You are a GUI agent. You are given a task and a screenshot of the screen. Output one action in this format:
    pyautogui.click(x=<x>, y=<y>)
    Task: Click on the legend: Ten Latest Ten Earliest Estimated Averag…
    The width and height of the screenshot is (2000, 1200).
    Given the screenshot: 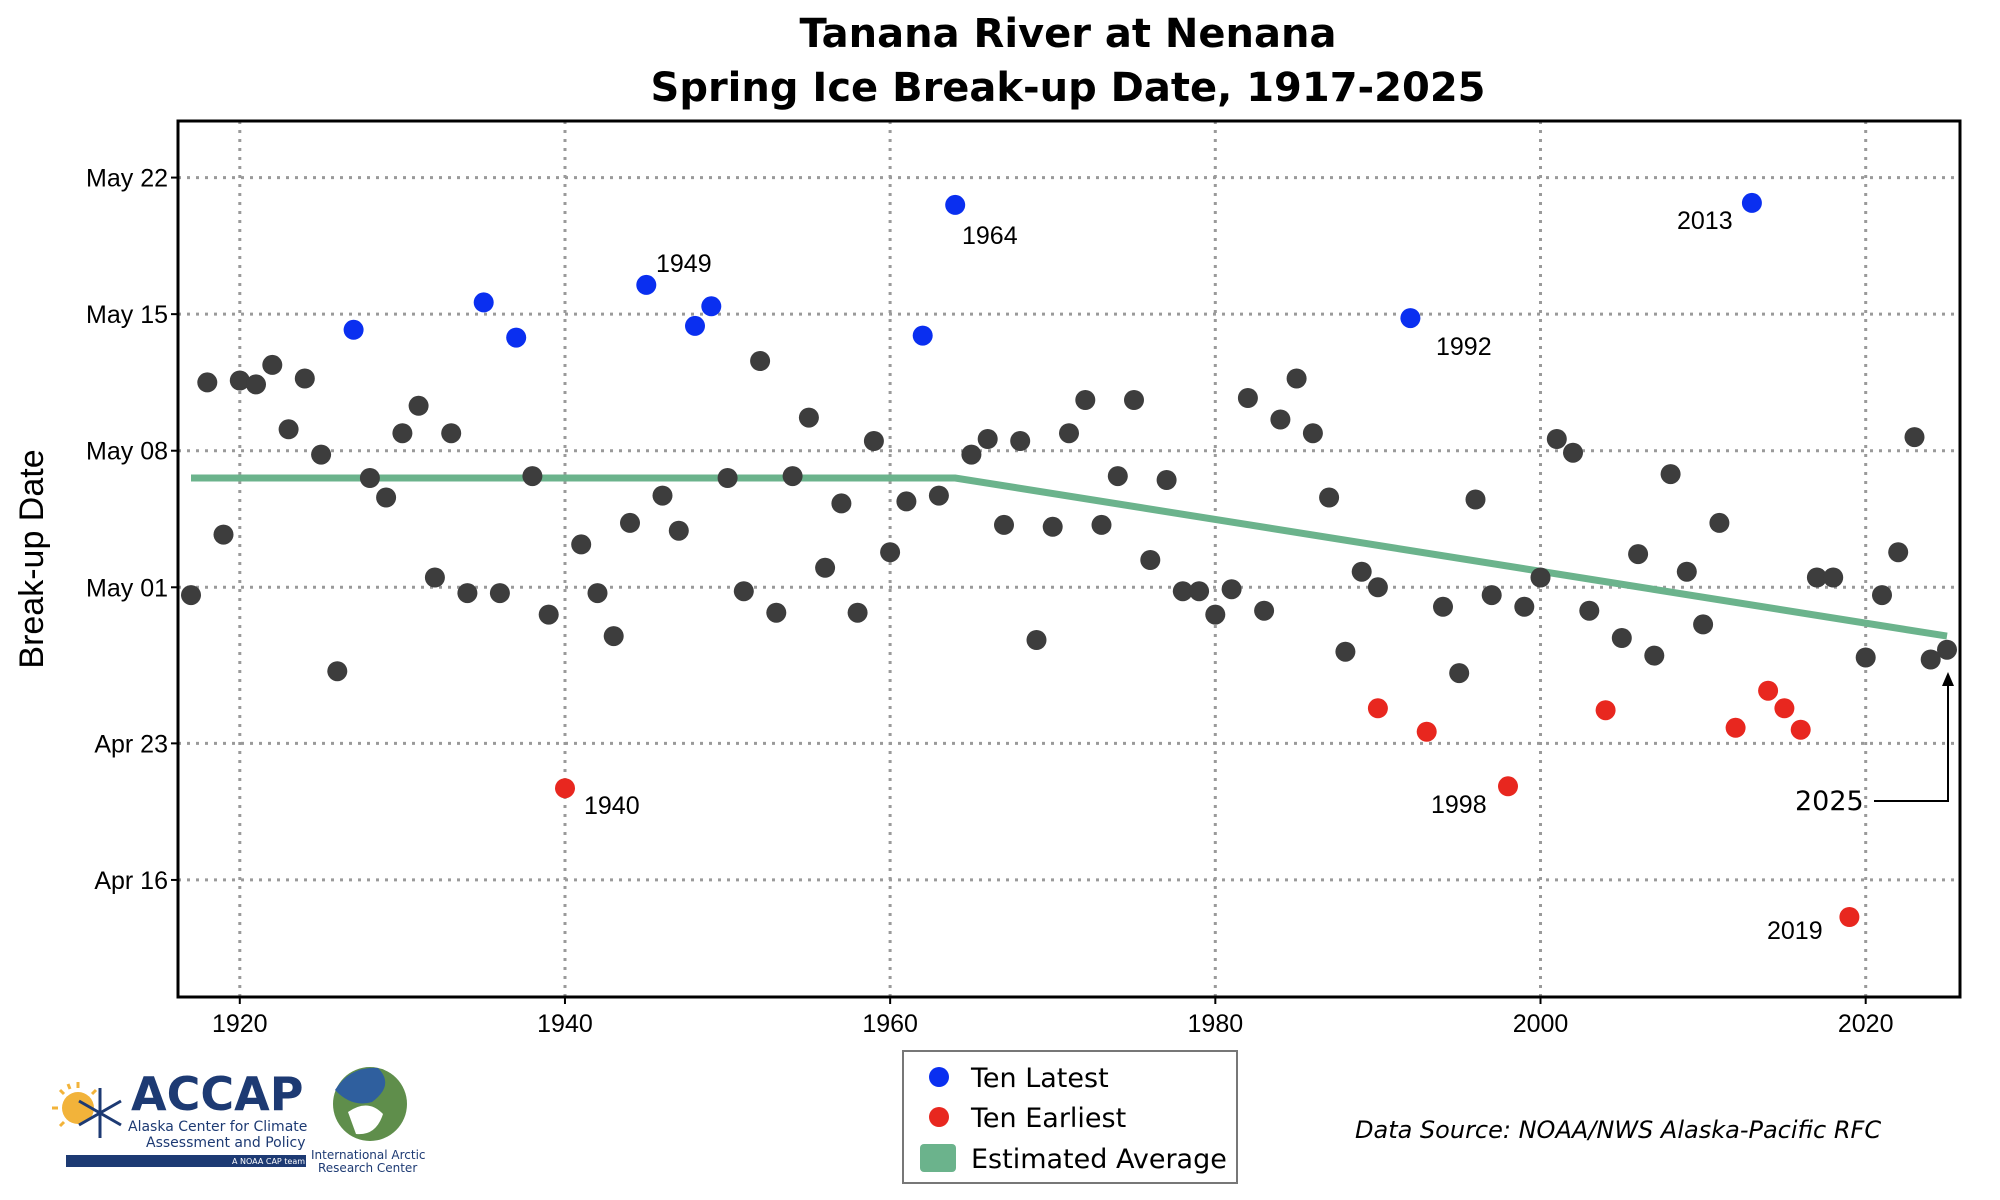 What is the action you would take?
    pyautogui.click(x=1070, y=1117)
    